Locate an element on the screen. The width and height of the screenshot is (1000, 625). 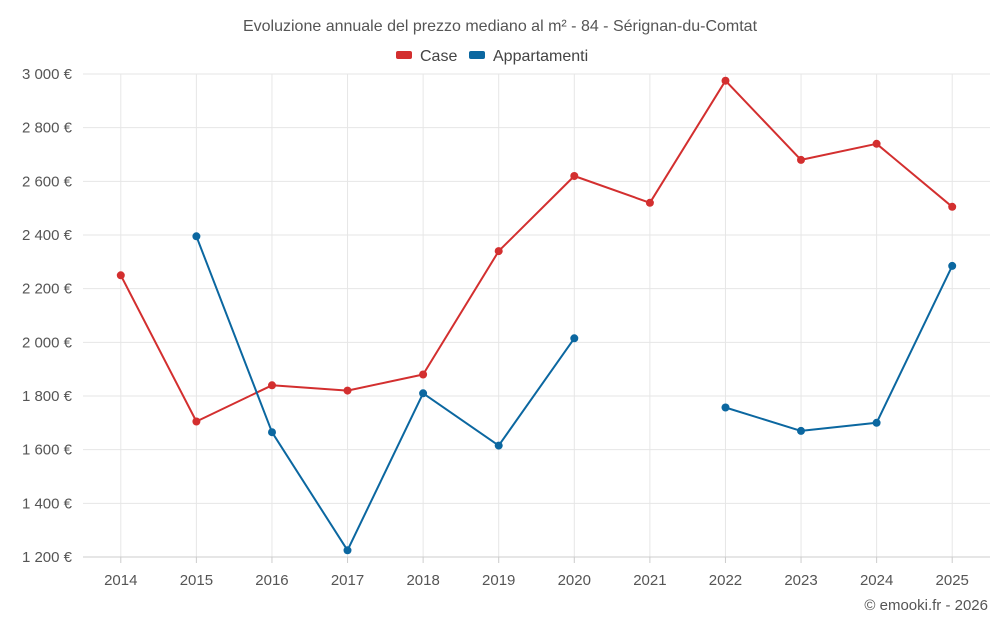
x-tick-label: 2024 is located at coordinates (876, 580).